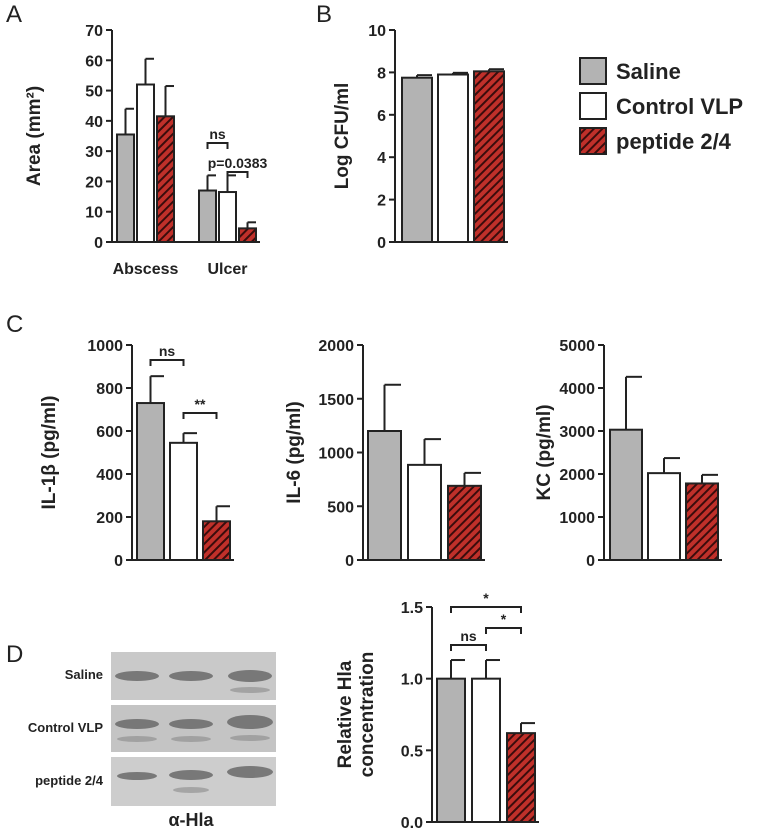 The height and width of the screenshot is (834, 778). What do you see at coordinates (109, 475) in the screenshot?
I see `y-tick-label: 400` at bounding box center [109, 475].